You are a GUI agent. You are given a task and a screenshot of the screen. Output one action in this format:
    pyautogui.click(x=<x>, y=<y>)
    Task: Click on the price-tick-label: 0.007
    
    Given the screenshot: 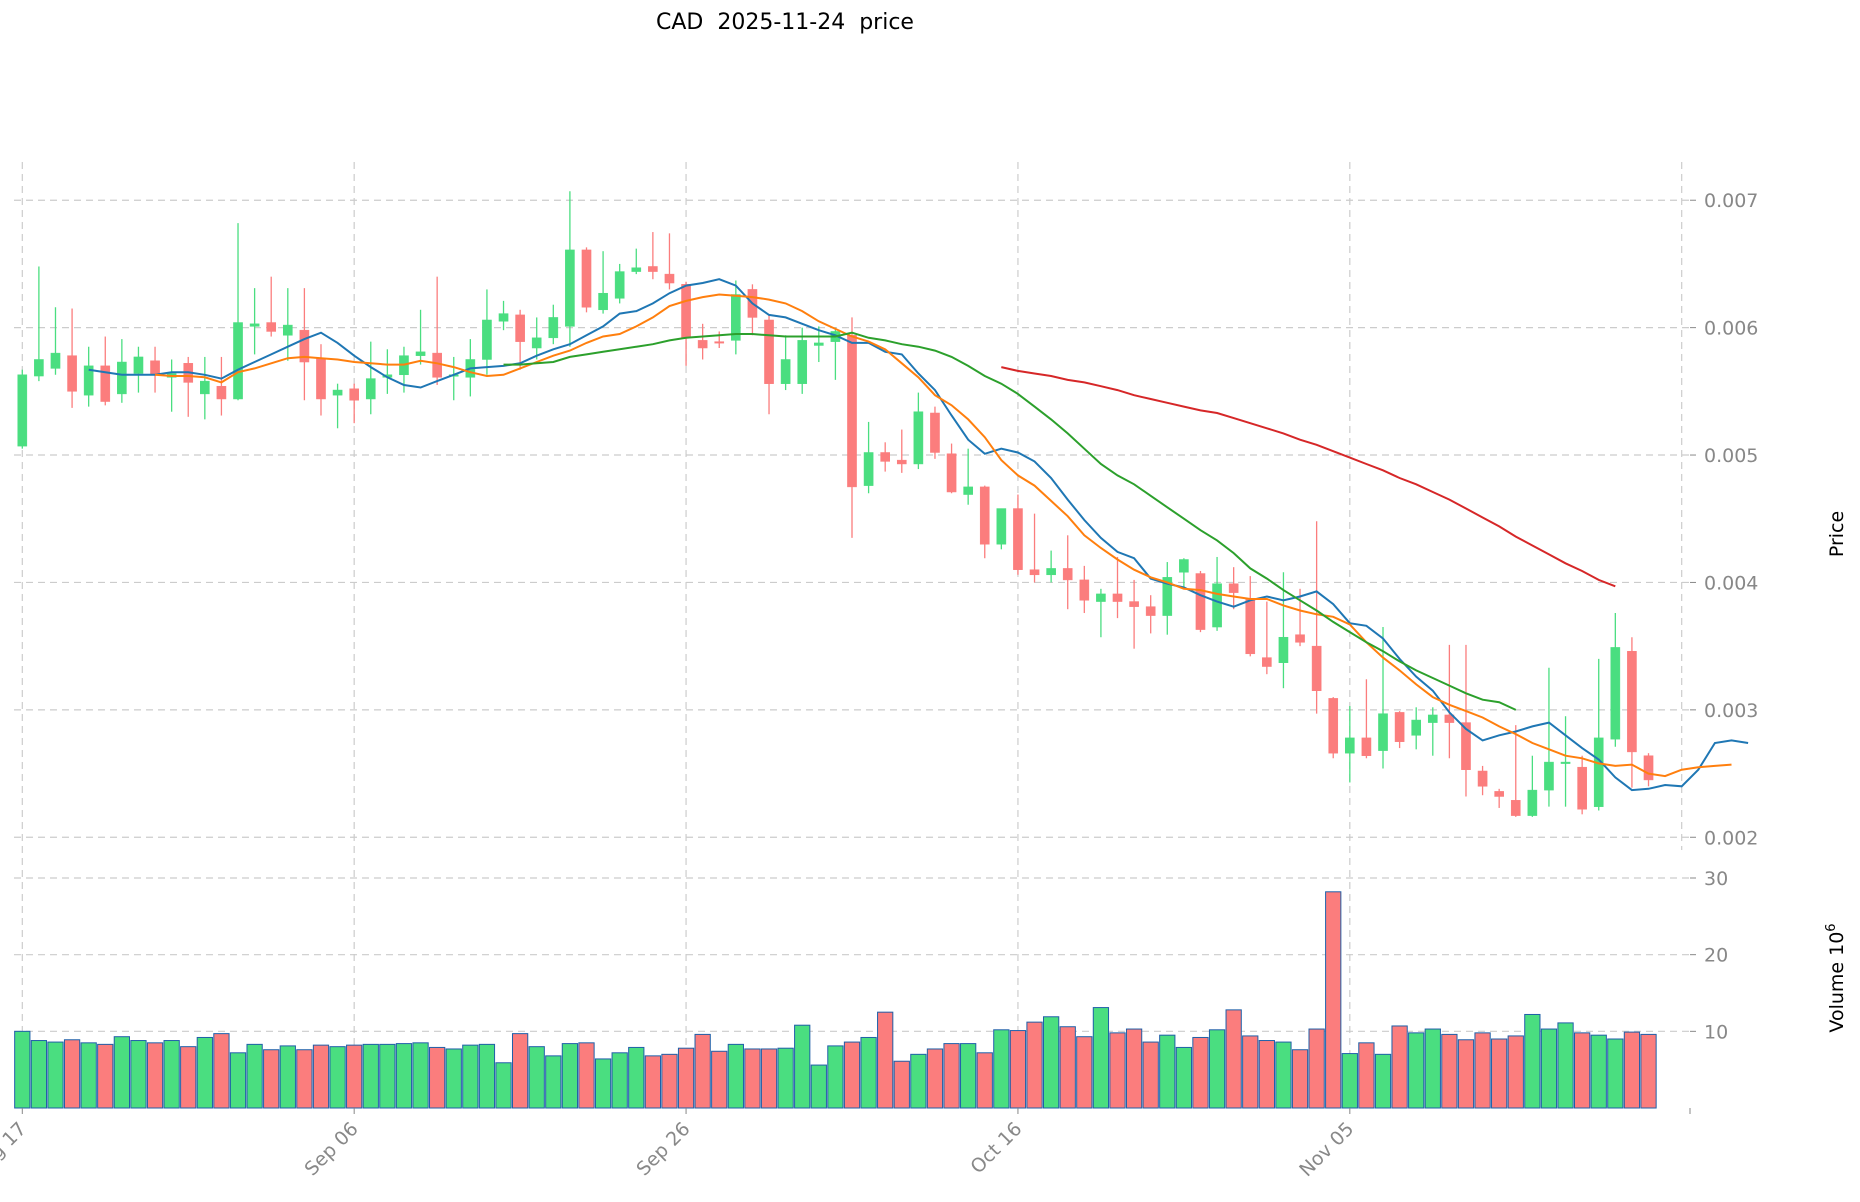 What is the action you would take?
    pyautogui.click(x=1731, y=201)
    